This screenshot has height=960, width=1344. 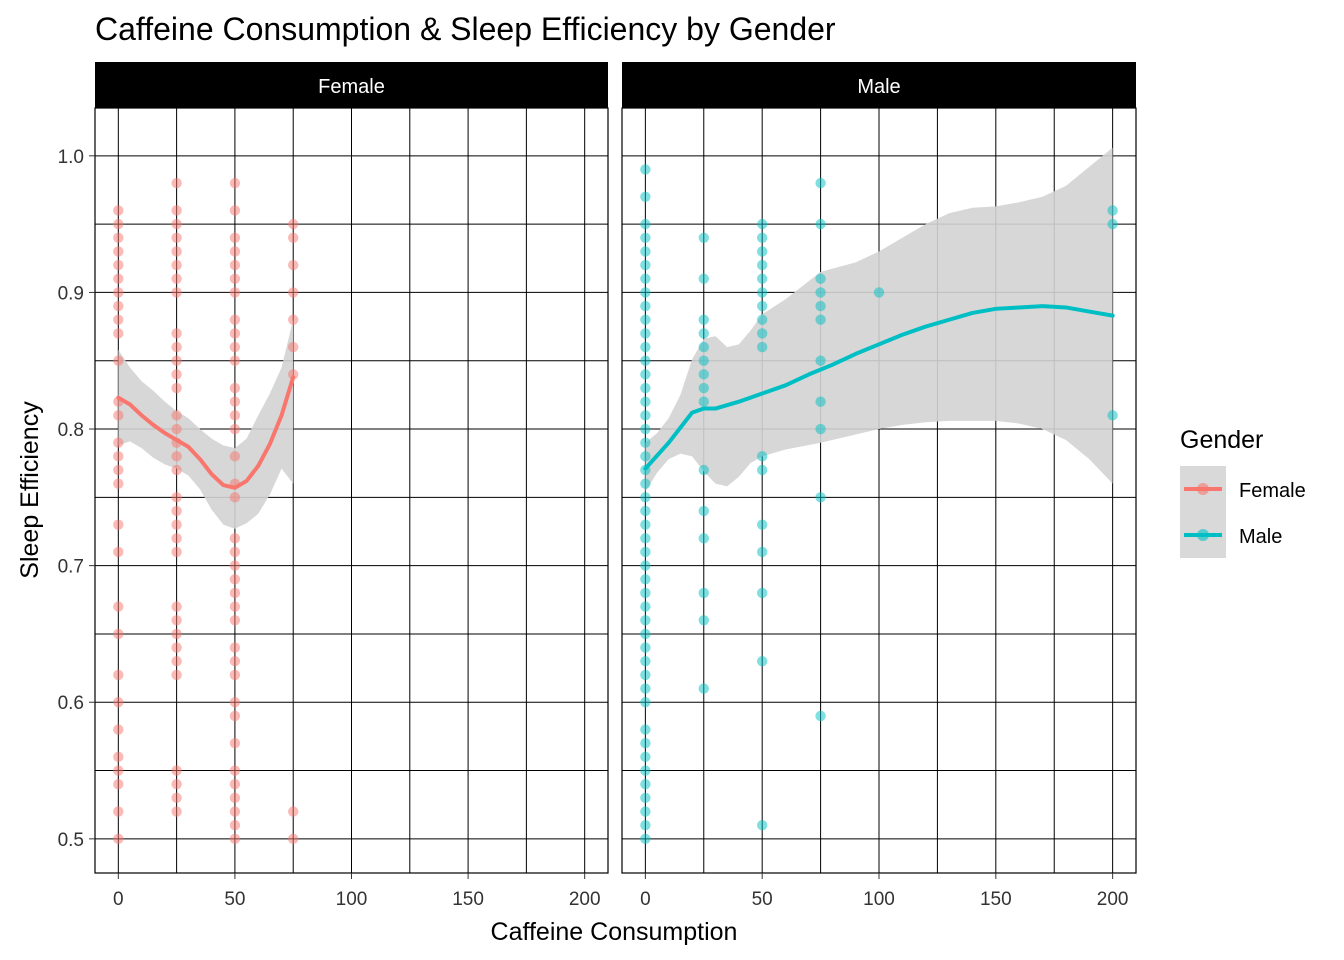 I want to click on confidence-band-male, so click(x=879, y=319).